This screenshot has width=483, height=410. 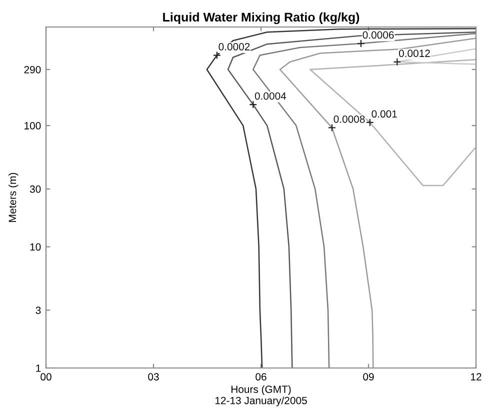 I want to click on y-tick-label: 100, so click(x=32, y=126).